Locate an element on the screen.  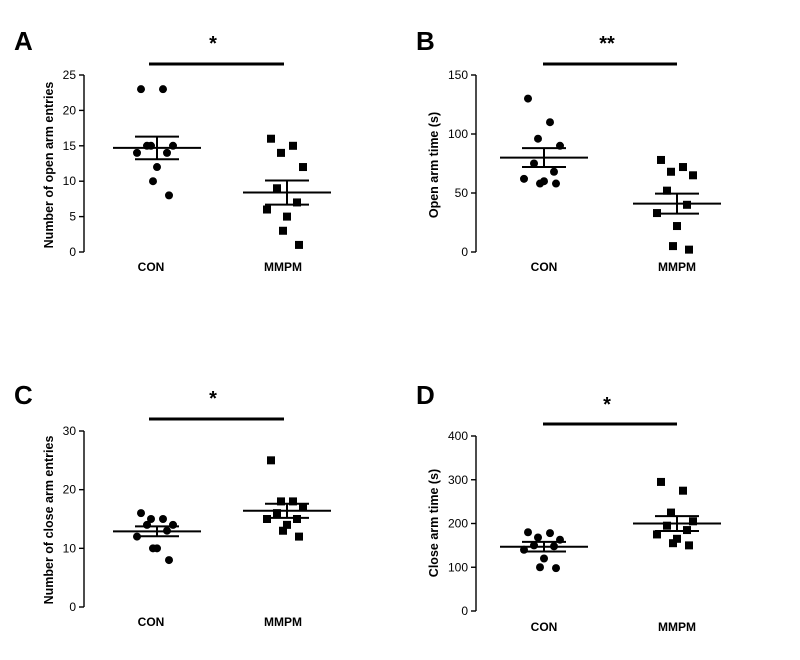
y-axis-title: Number of open arm entries is located at coordinates (49, 165).